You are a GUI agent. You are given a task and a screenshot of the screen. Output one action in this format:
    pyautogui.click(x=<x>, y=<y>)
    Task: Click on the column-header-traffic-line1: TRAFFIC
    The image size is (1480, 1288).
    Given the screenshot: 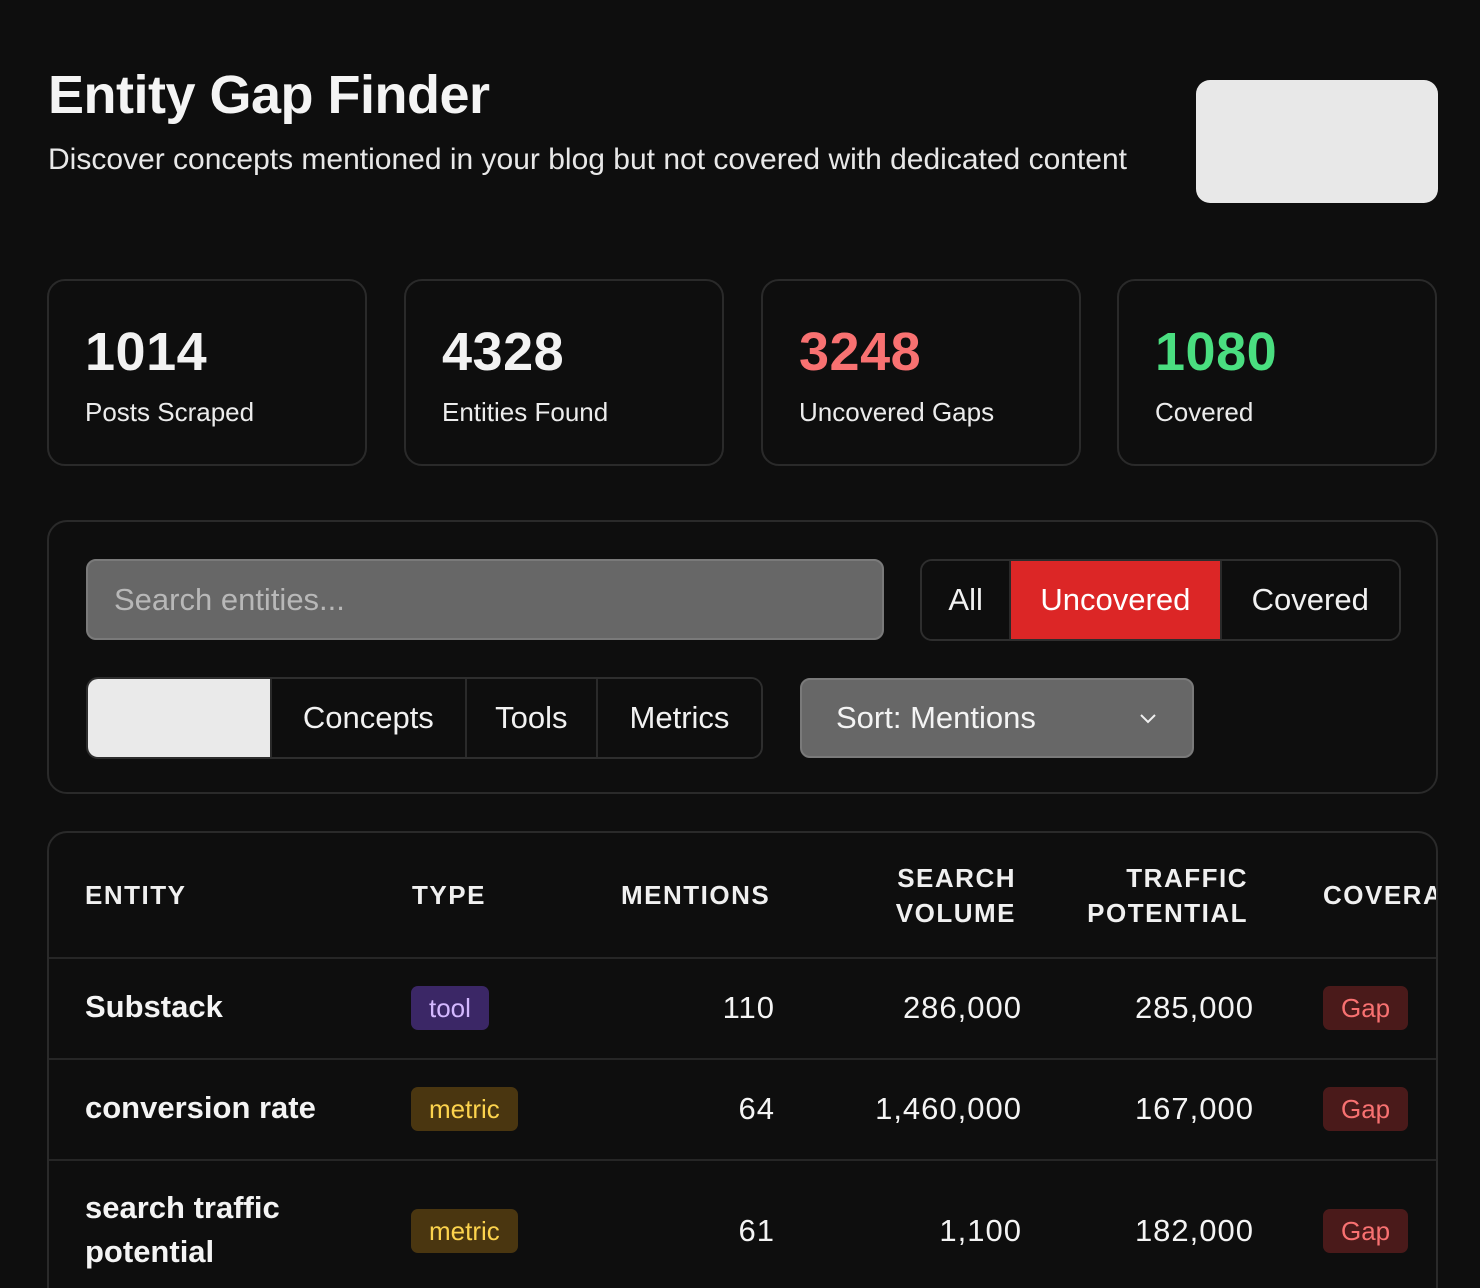 What is the action you would take?
    pyautogui.click(x=1187, y=878)
    